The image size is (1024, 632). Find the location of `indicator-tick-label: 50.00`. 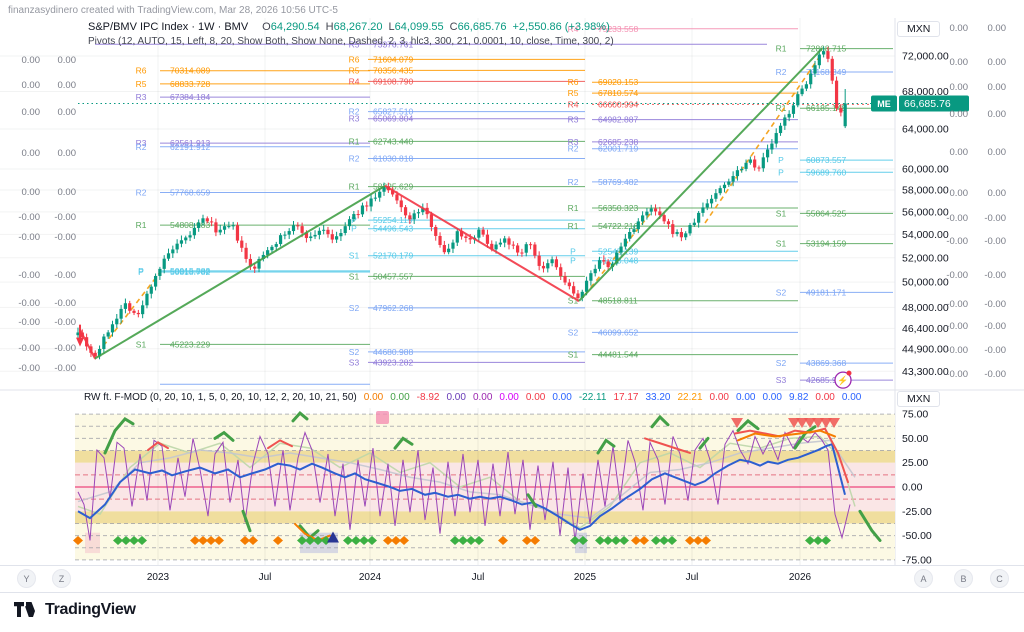

indicator-tick-label: 50.00 is located at coordinates (915, 439).